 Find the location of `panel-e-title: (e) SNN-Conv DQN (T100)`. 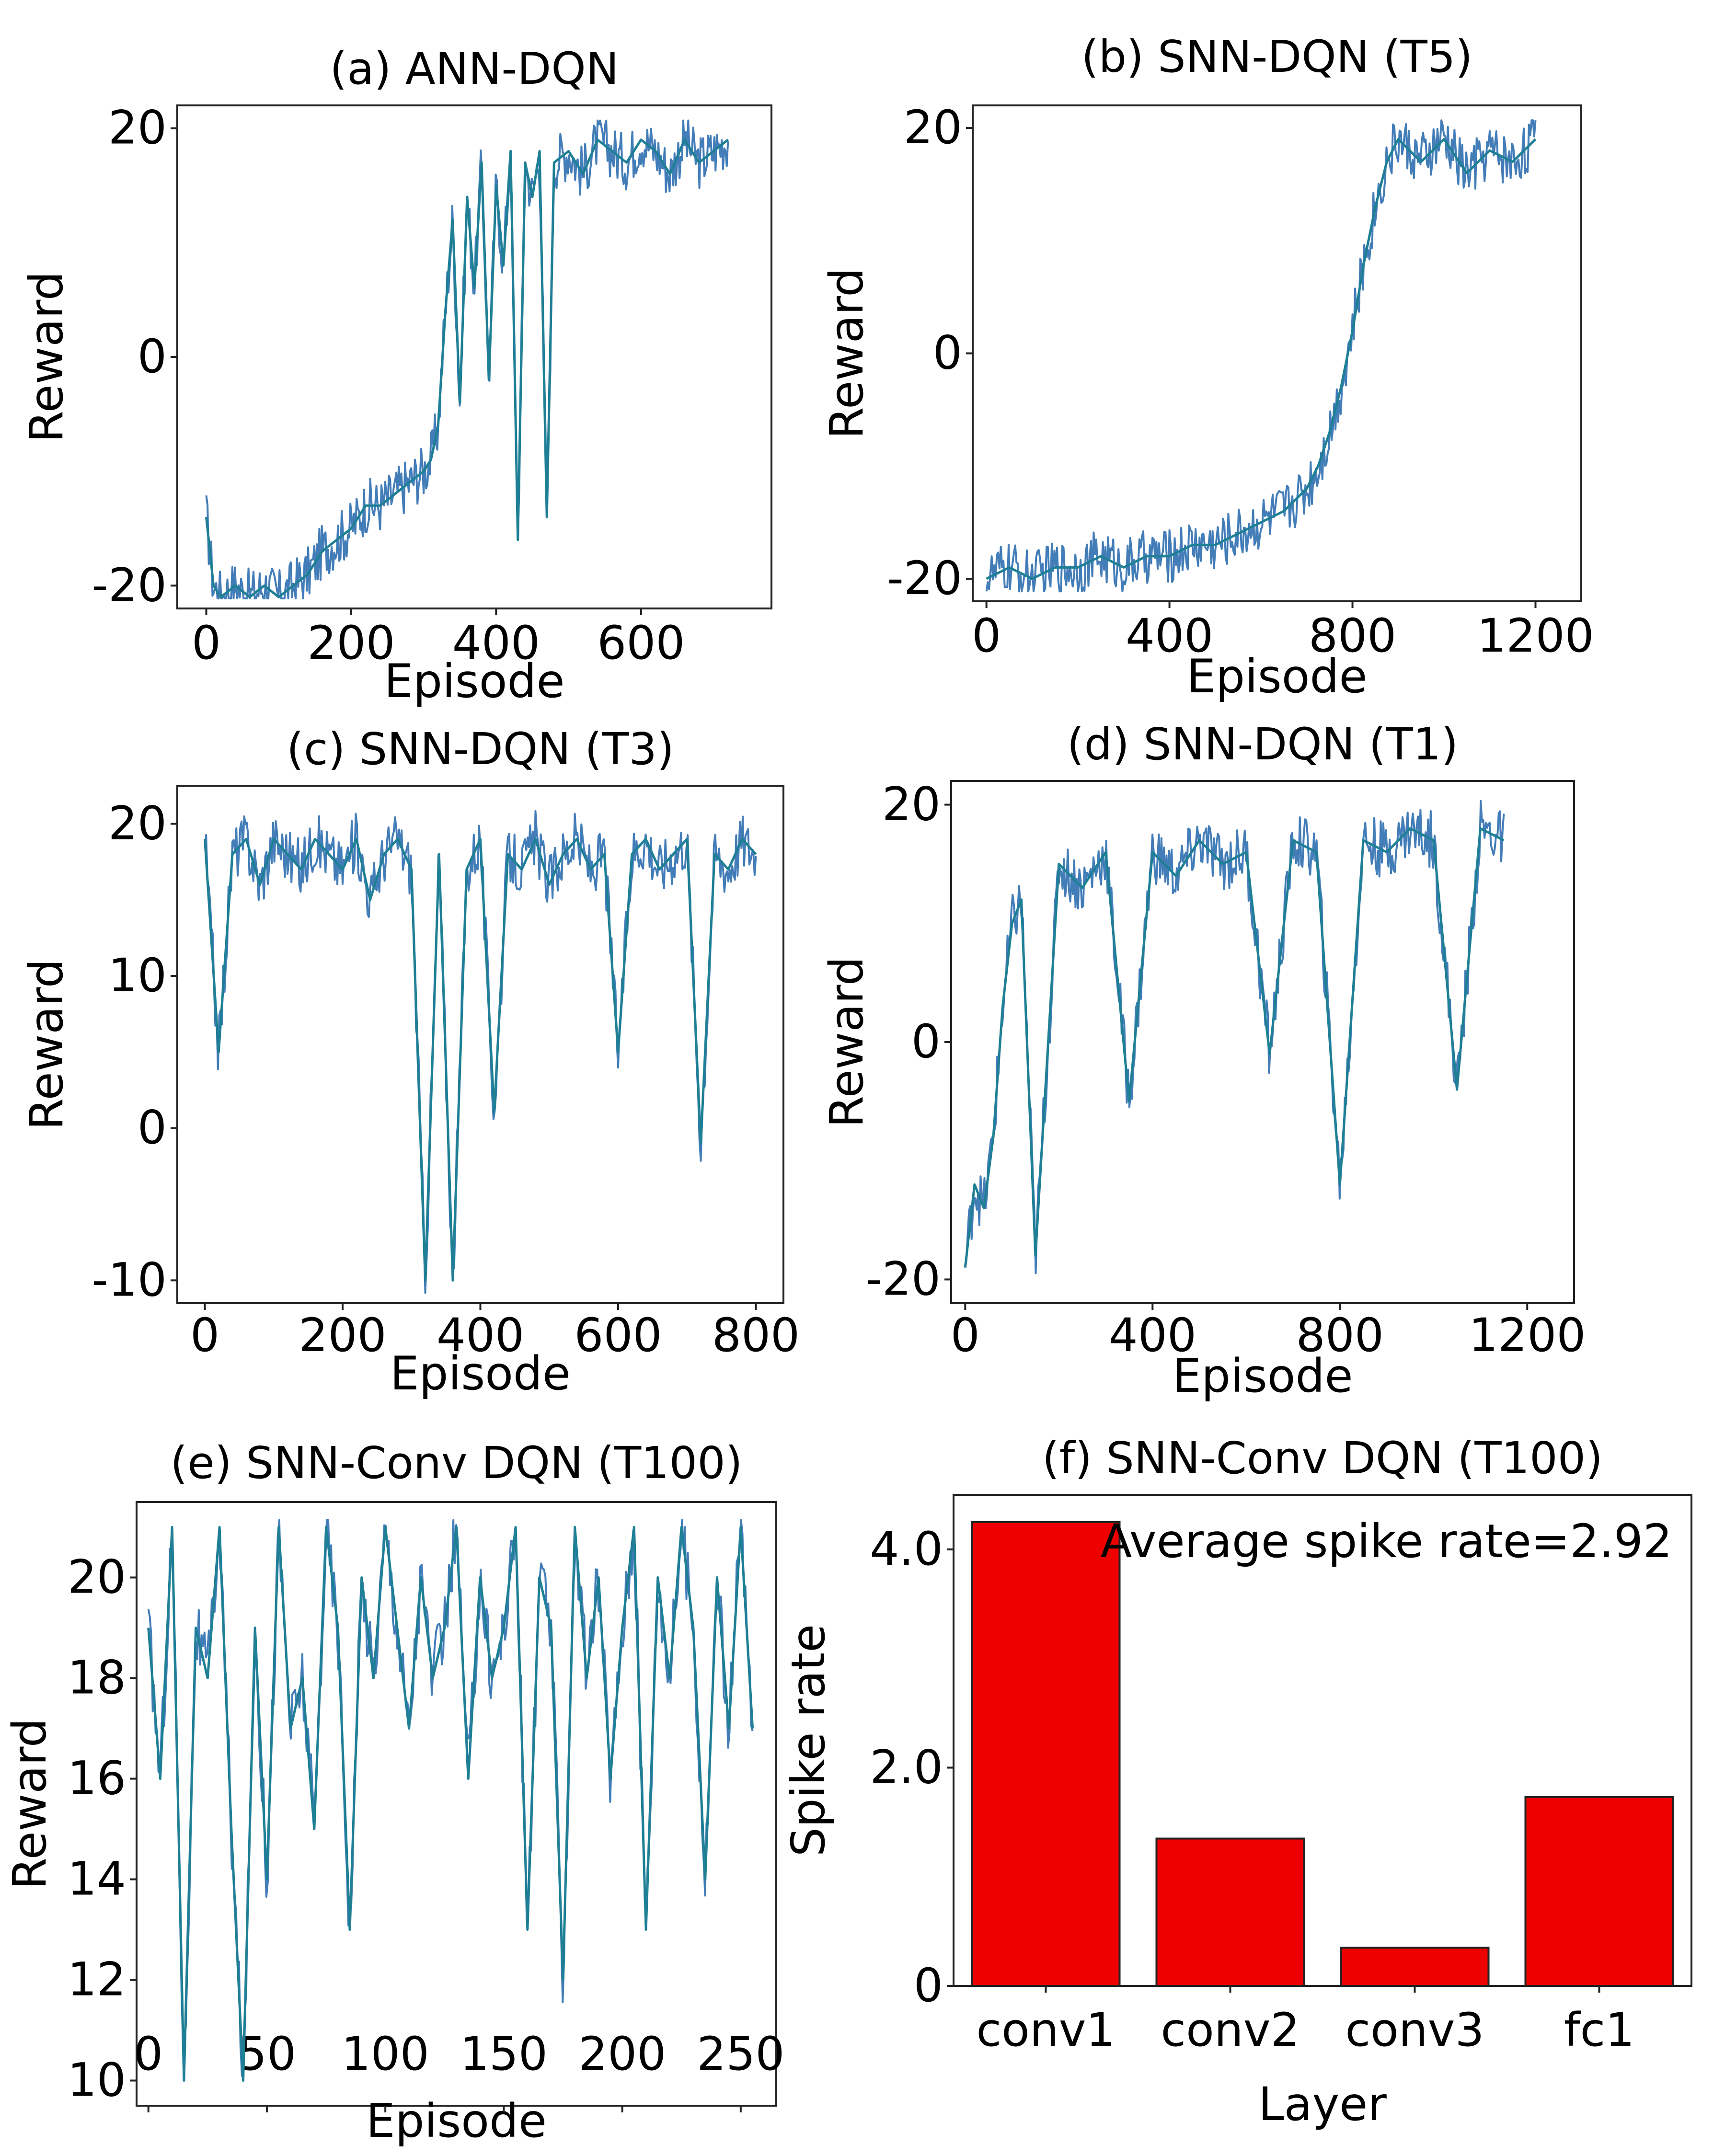

panel-e-title: (e) SNN-Conv DQN (T100) is located at coordinates (456, 1463).